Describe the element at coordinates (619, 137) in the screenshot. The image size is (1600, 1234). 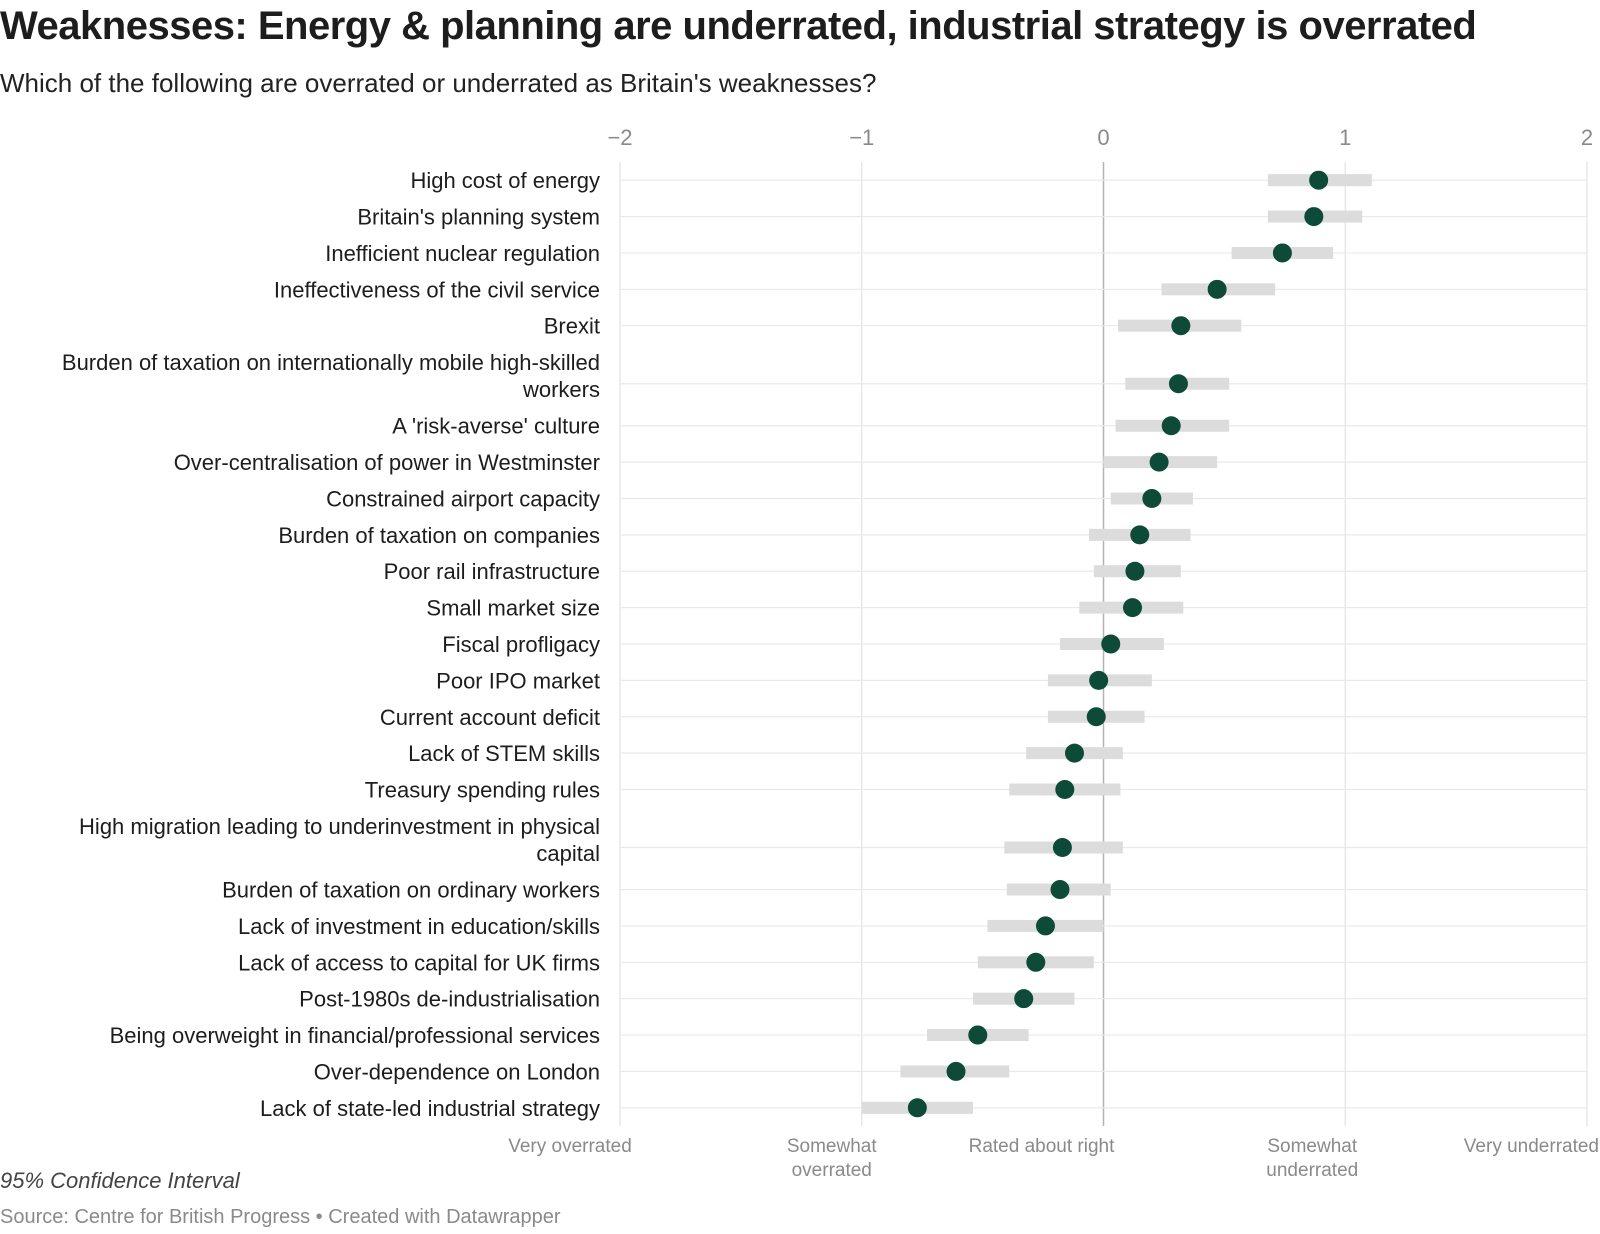
I see `x-tick-label: −2` at that location.